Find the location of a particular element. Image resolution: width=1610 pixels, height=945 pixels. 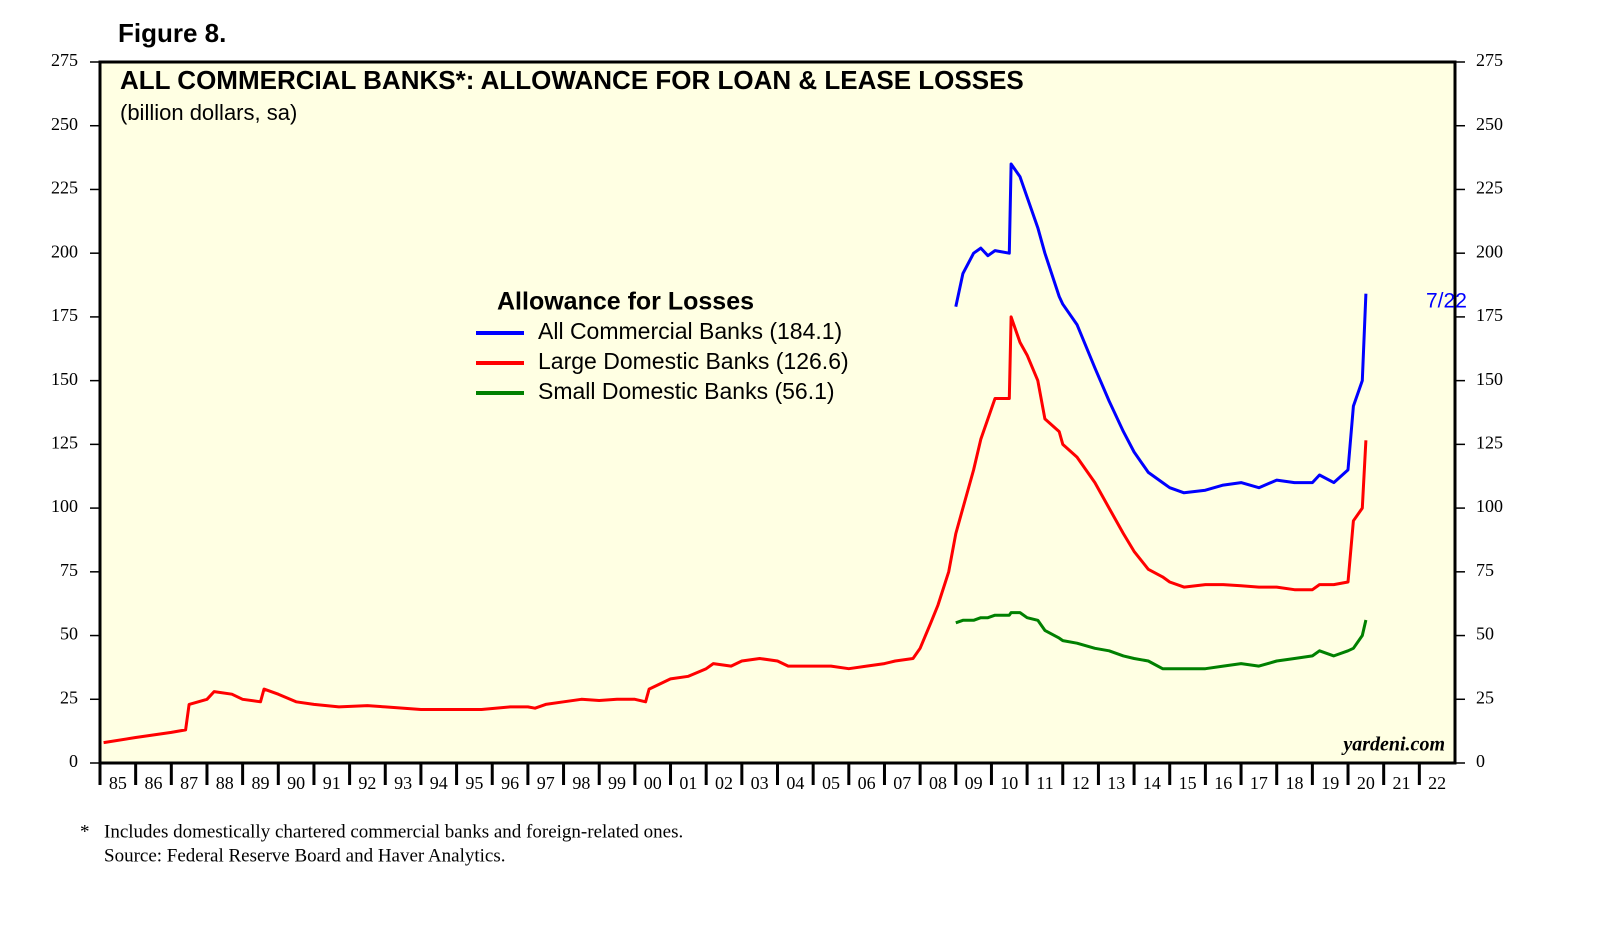

x-tick-label: 22 is located at coordinates (1437, 783).